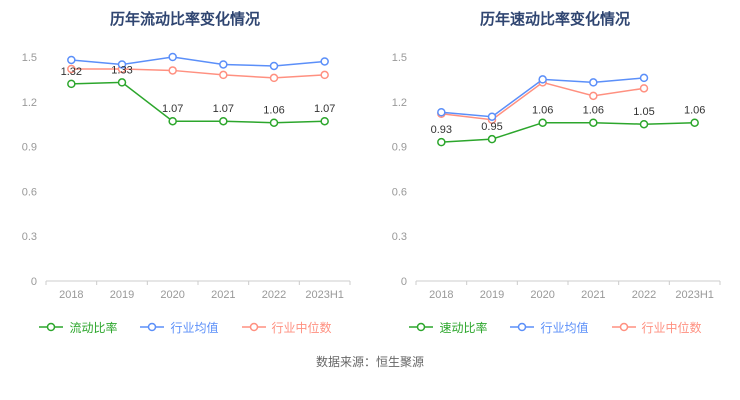 Image resolution: width=740 pixels, height=400 pixels. Describe the element at coordinates (184, 19) in the screenshot. I see `chart-title: 历年流动比率变化情况` at that location.